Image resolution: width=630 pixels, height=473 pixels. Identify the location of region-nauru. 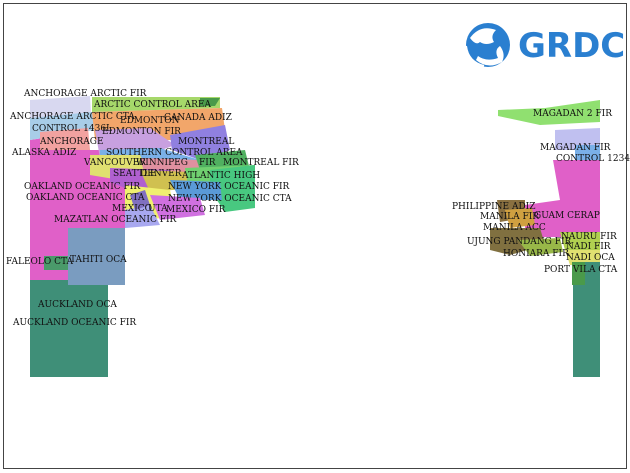
(580, 241).